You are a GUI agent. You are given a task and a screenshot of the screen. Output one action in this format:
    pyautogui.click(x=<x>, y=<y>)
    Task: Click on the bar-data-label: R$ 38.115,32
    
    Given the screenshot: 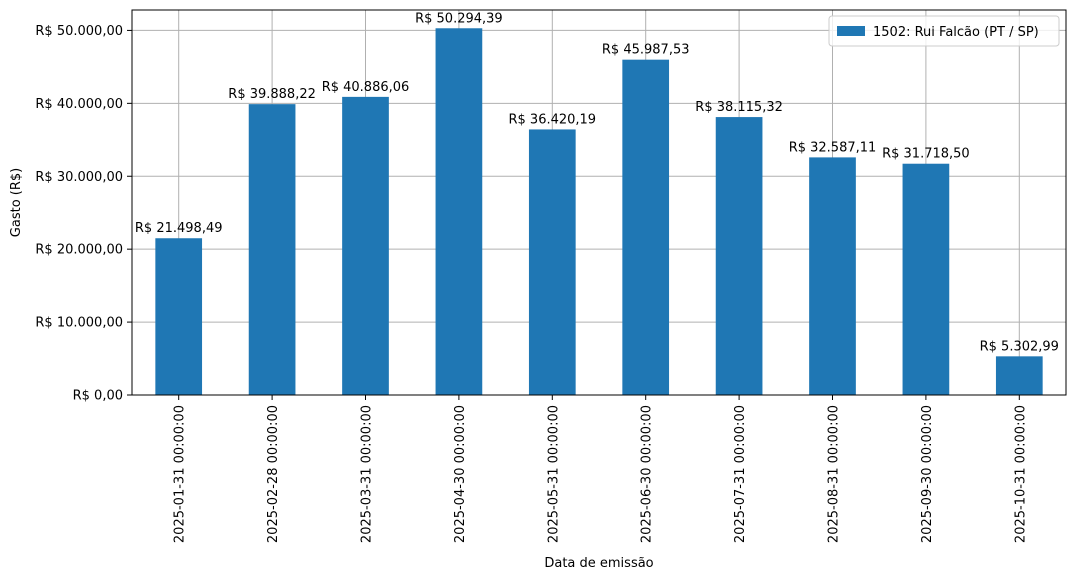 What is the action you would take?
    pyautogui.click(x=739, y=107)
    